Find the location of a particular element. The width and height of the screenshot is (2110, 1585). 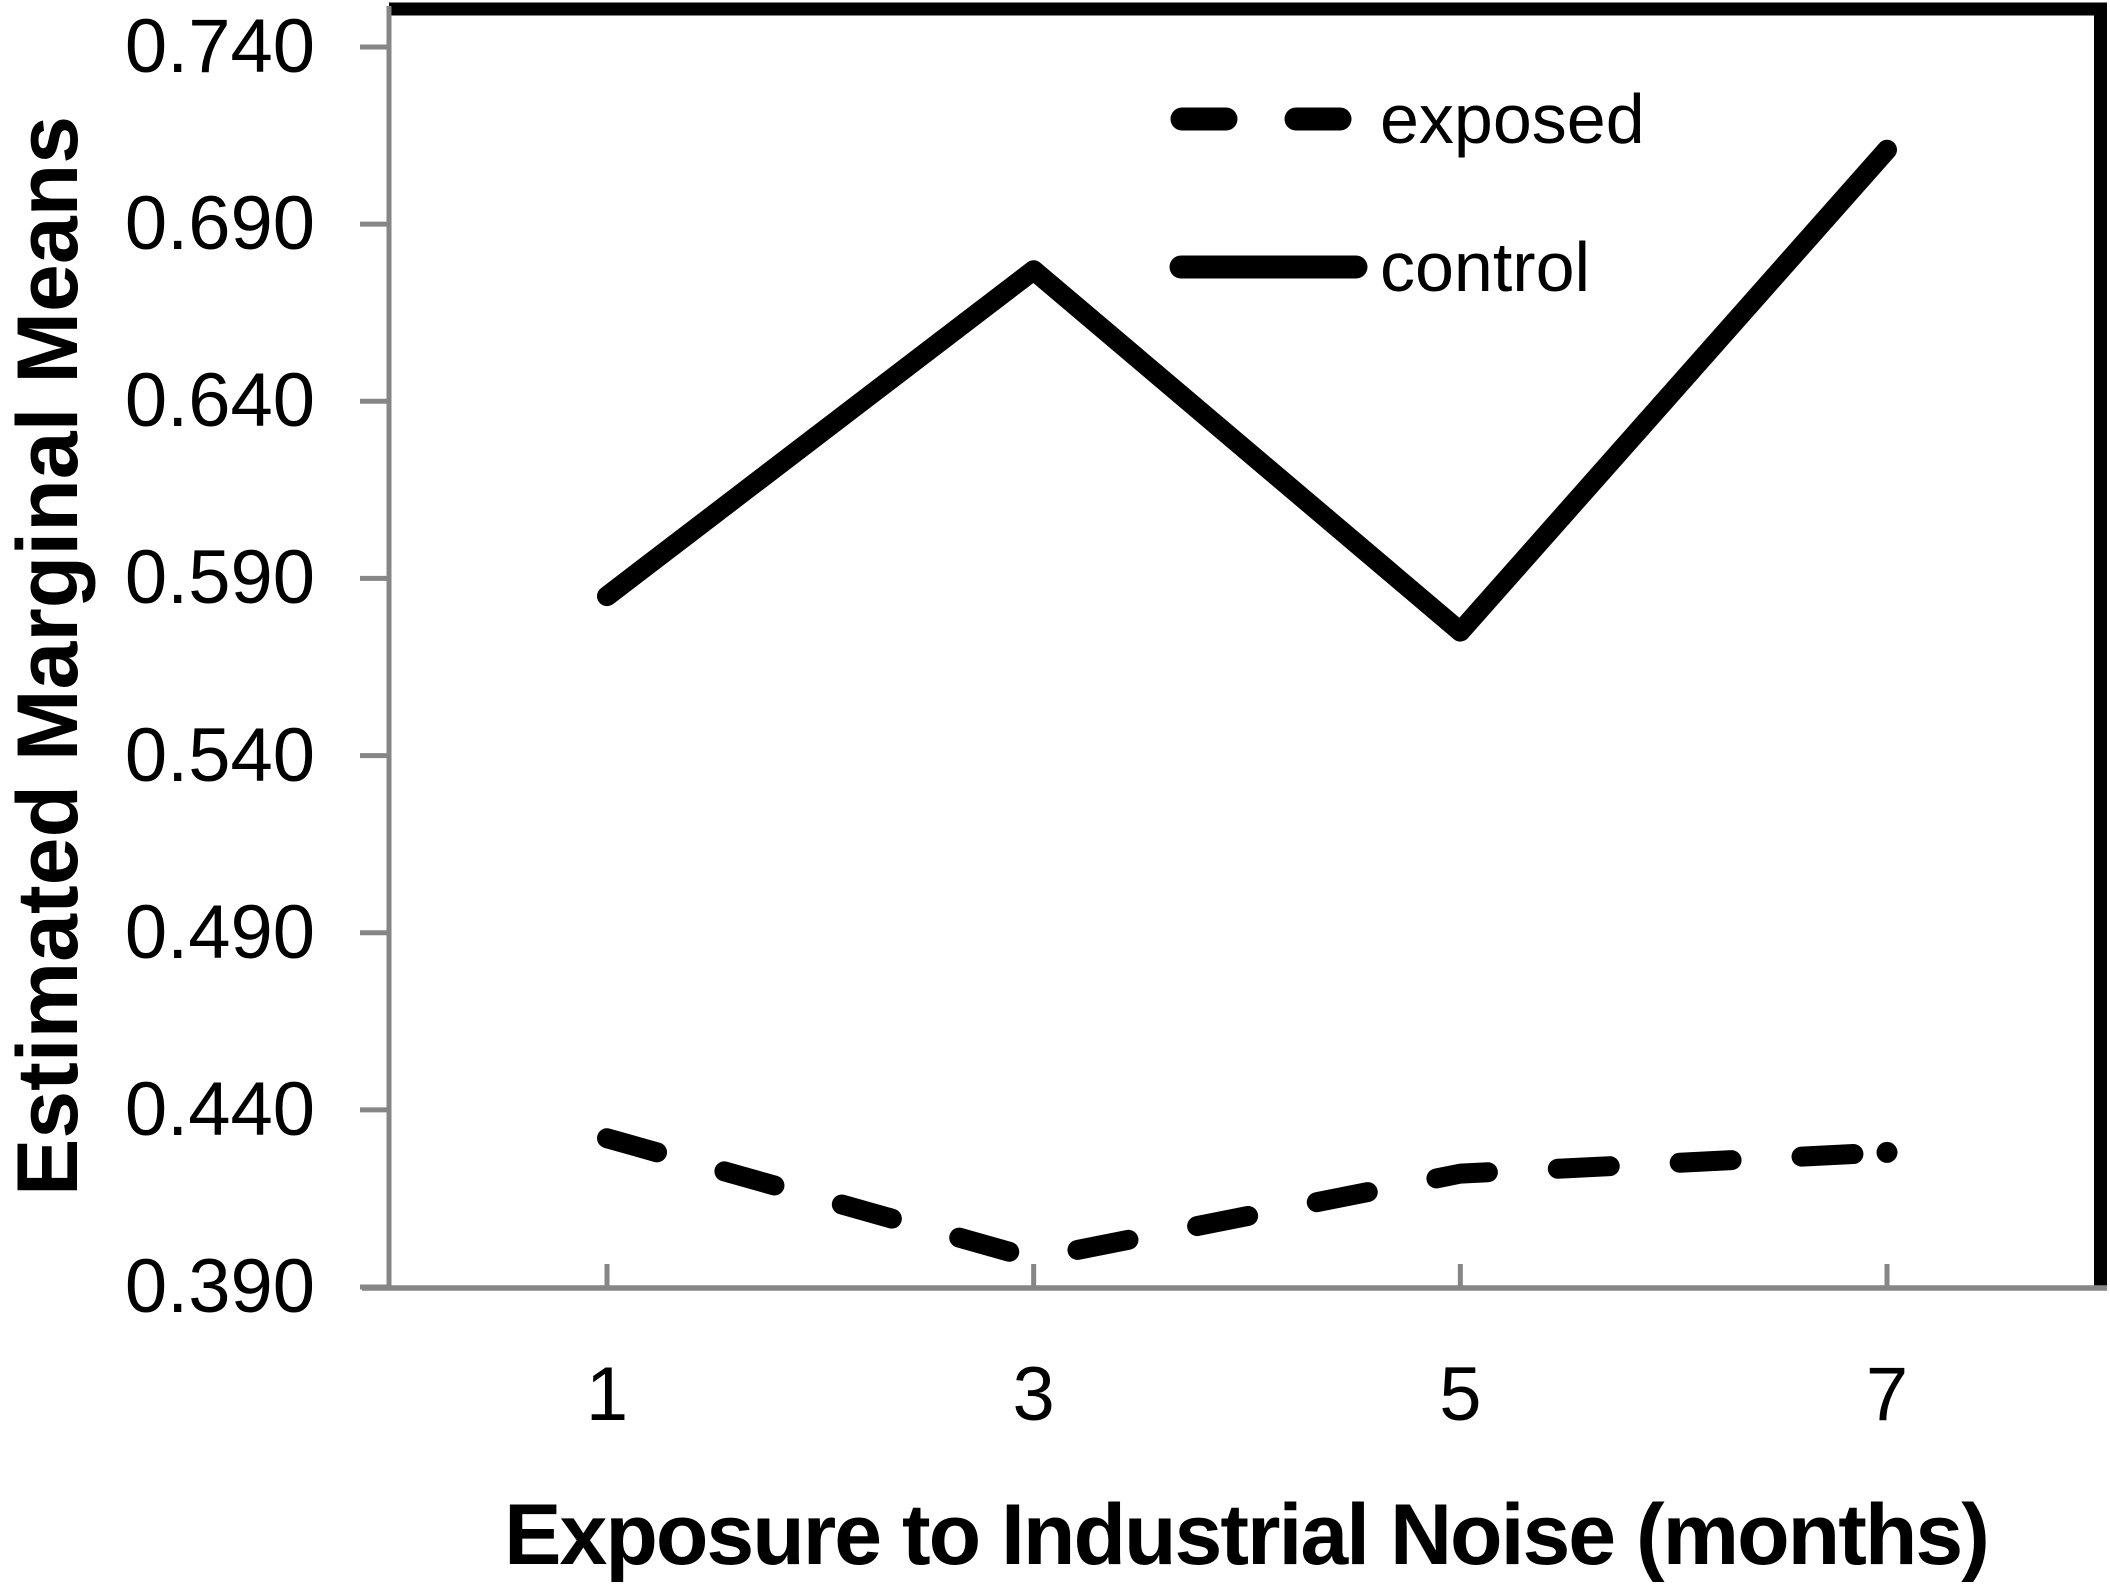

legend-label-control: control is located at coordinates (1485, 267).